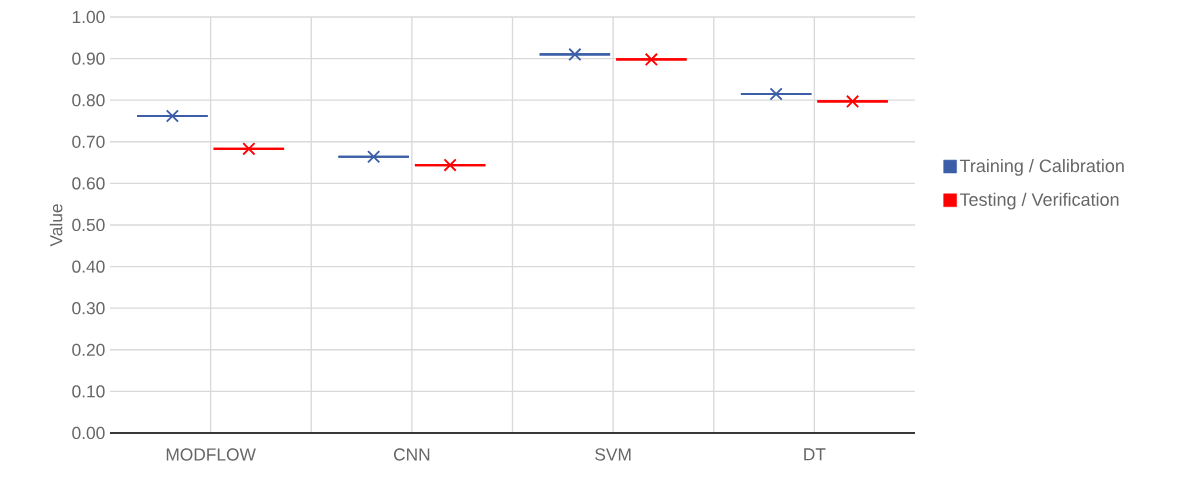 Image resolution: width=1186 pixels, height=477 pixels. Describe the element at coordinates (88, 141) in the screenshot. I see `y-tick-label: 0.70` at that location.